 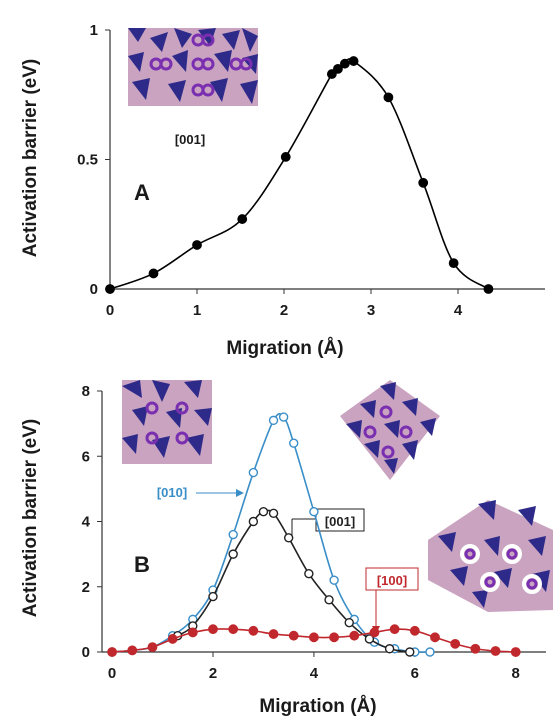 I want to click on panel-b-ylabel: Activation barrier (eV), so click(x=30, y=518).